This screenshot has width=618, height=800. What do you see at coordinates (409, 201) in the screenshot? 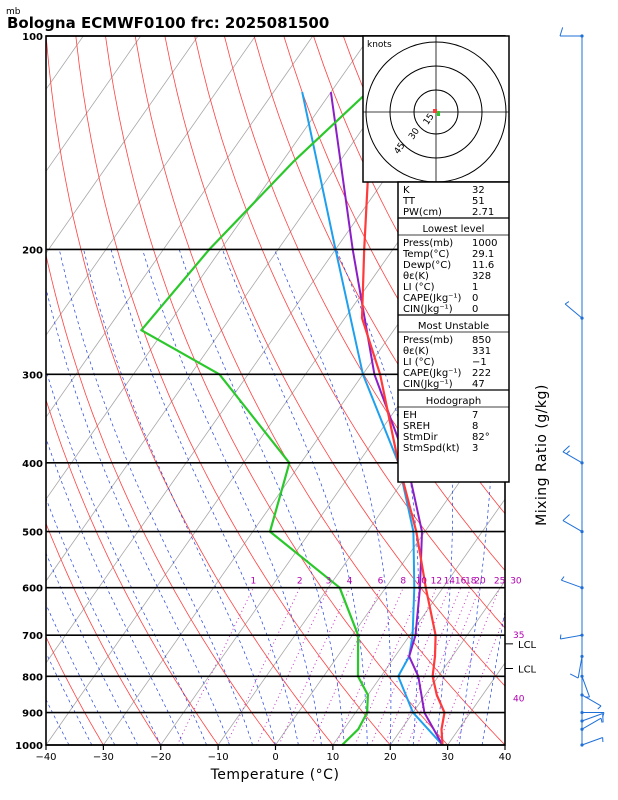
I see `table-label: TT` at bounding box center [409, 201].